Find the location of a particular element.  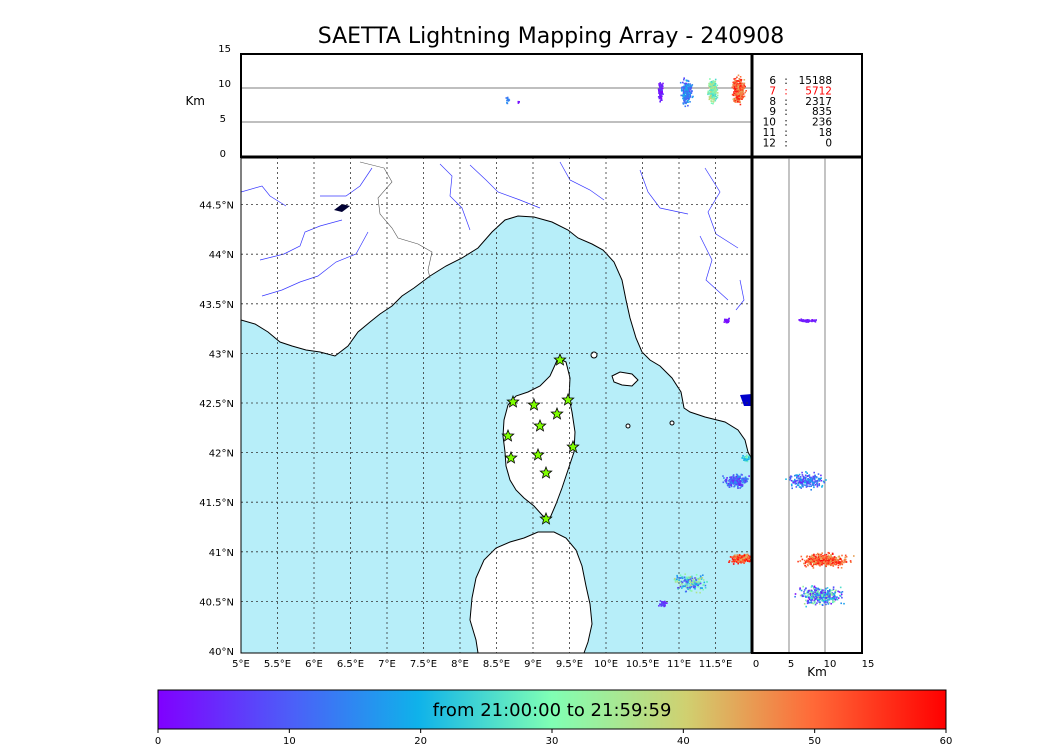

altitude-count-alt: 10 is located at coordinates (769, 123).